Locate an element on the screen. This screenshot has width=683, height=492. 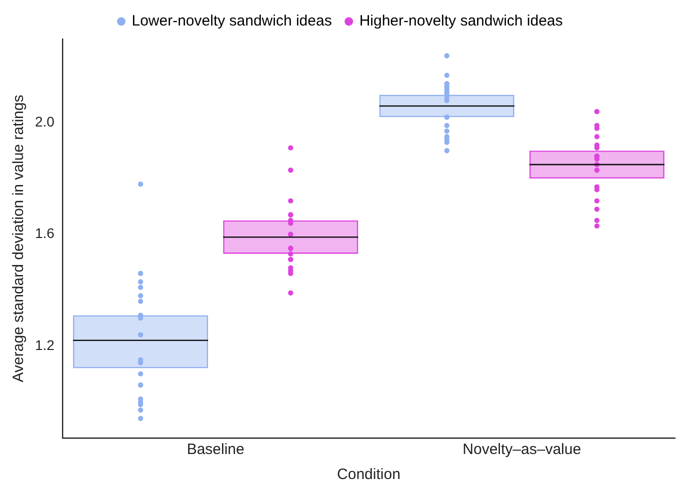
y-tick-label: 2.0 is located at coordinates (44, 122).